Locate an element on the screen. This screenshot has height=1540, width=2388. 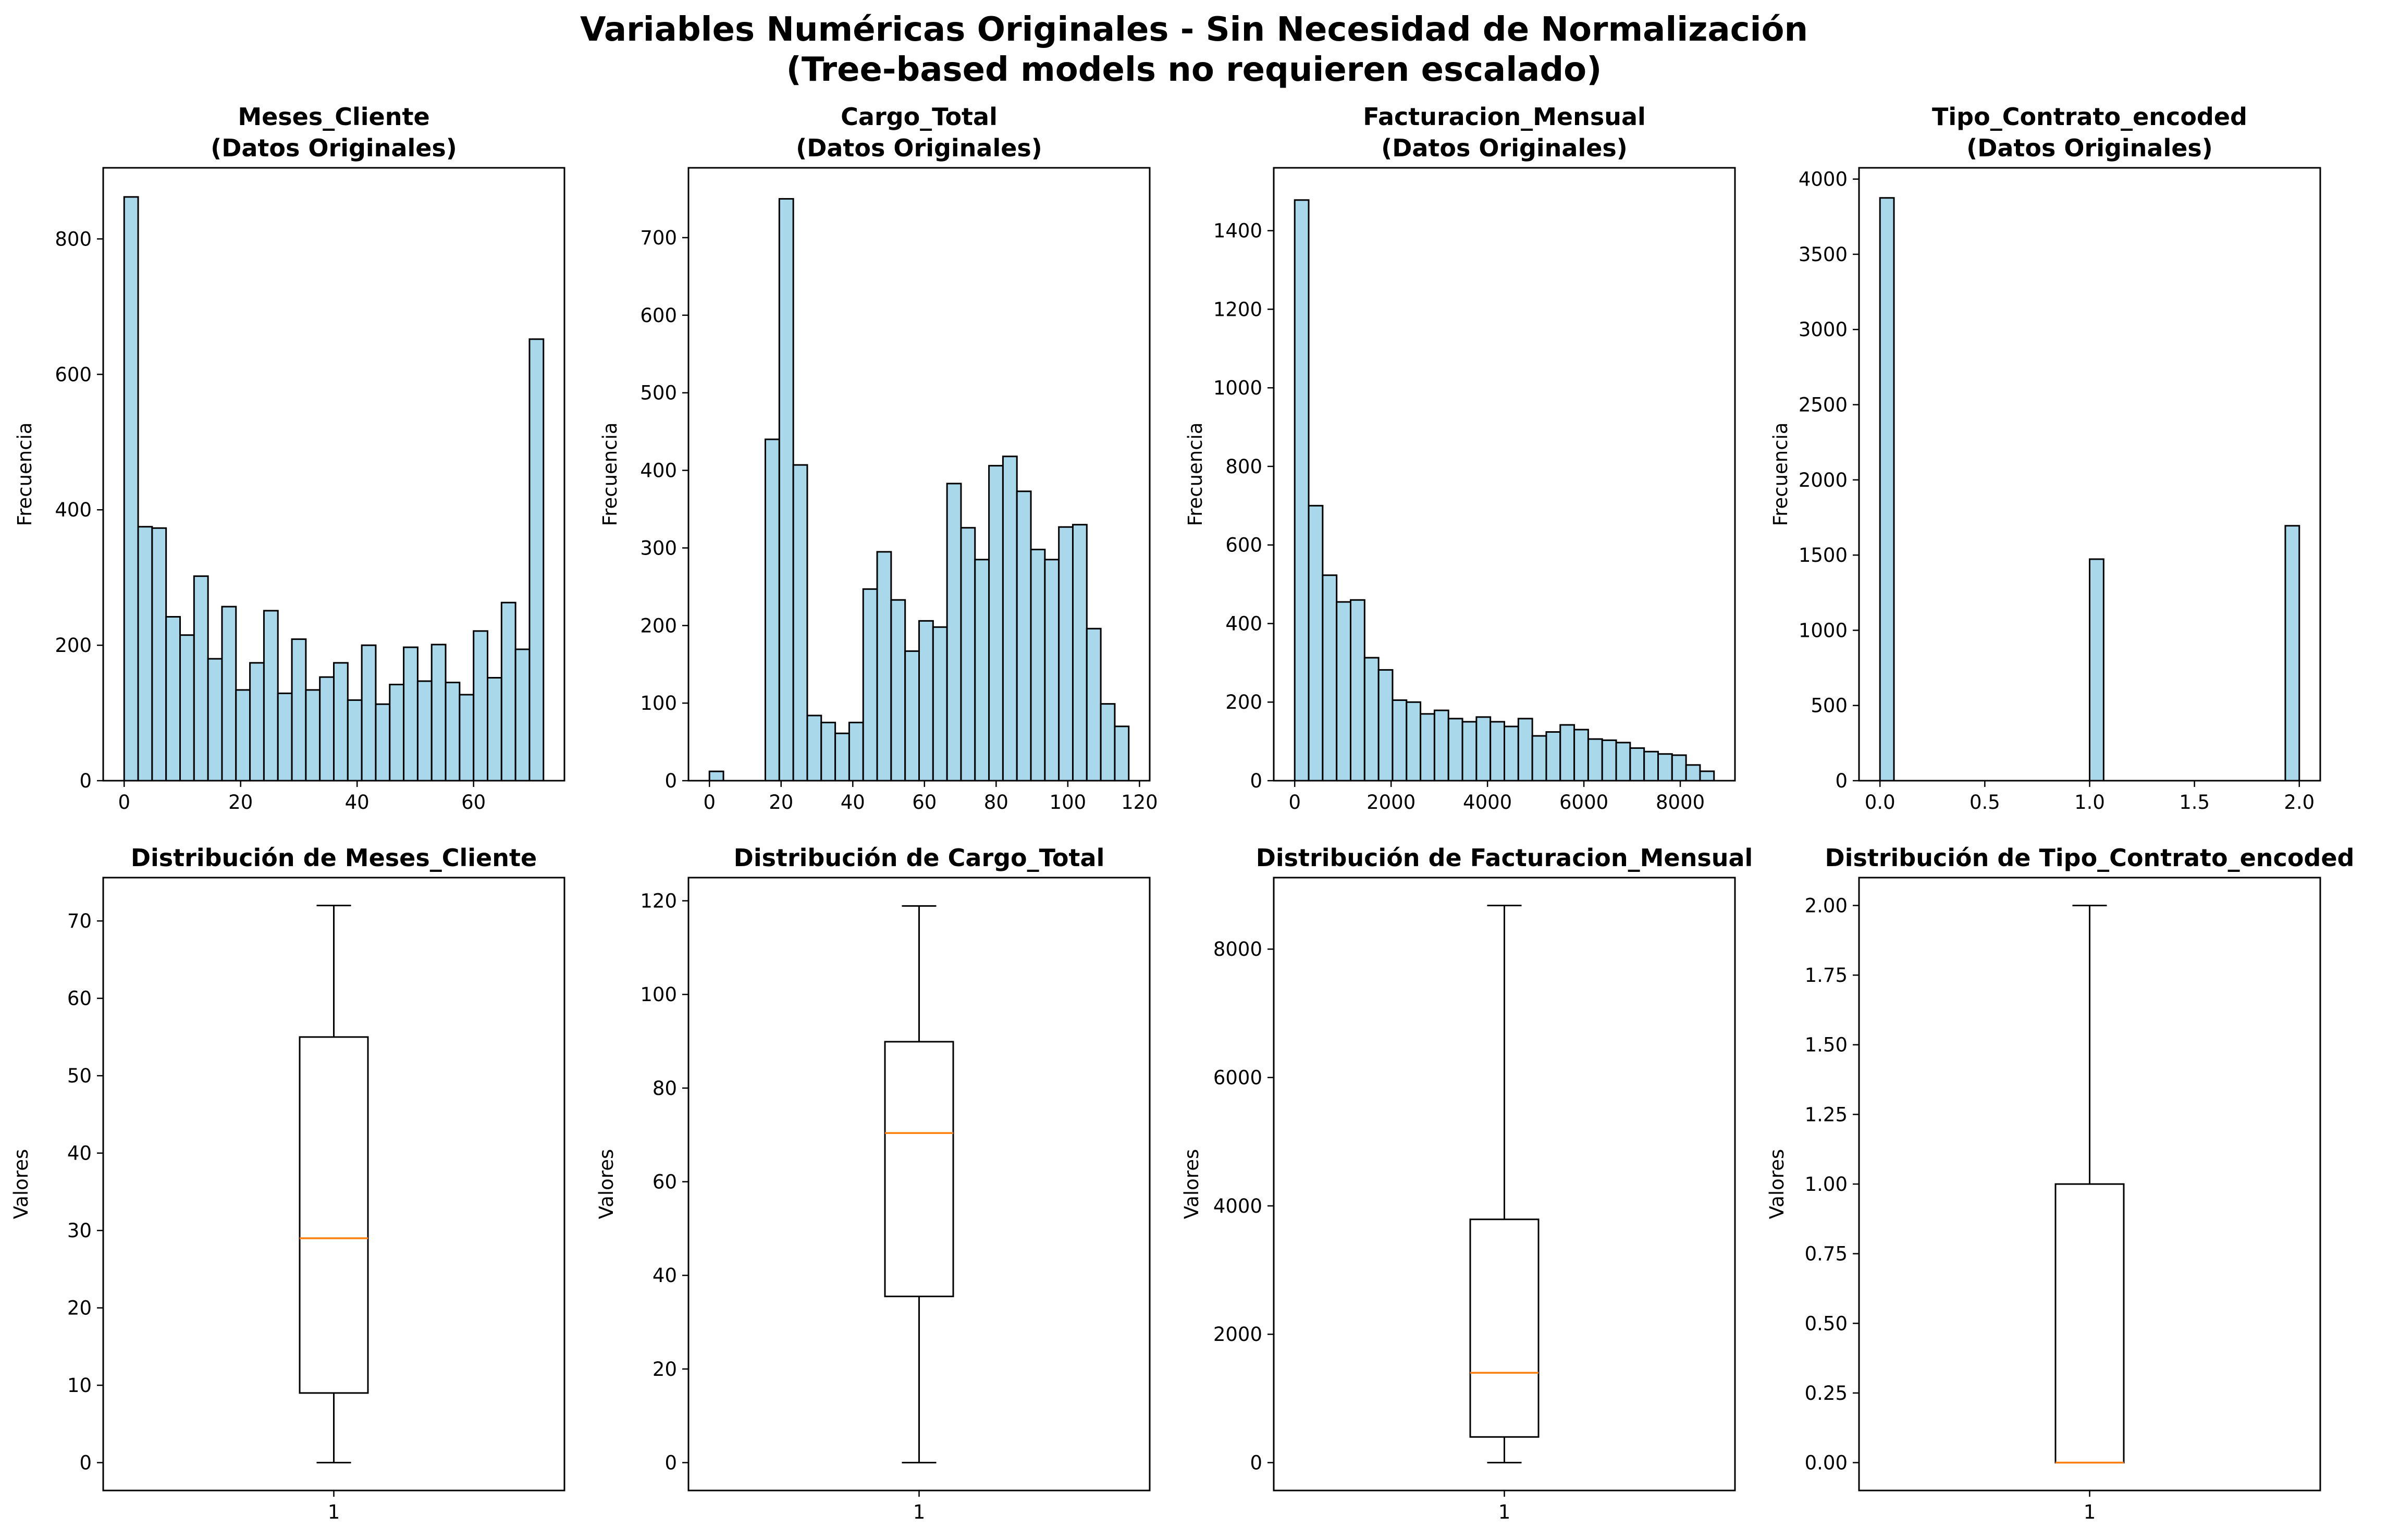
y-tick-label: 1.75 is located at coordinates (1826, 976).